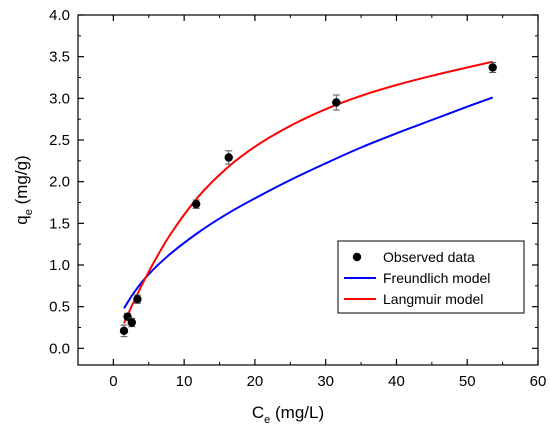 This screenshot has height=436, width=550. Describe the element at coordinates (59, 182) in the screenshot. I see `y-tick-label: 2.0` at that location.